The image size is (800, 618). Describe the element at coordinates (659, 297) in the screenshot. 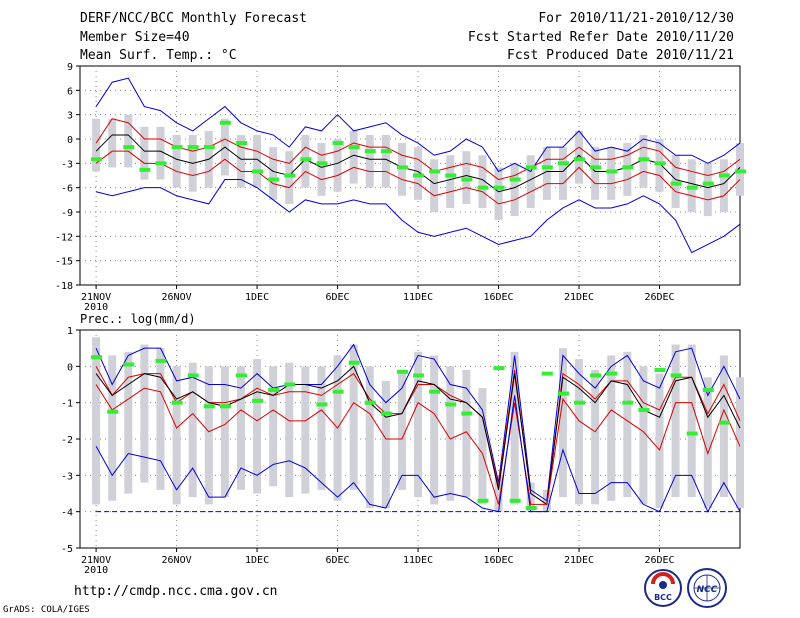

I see `x-tick-label: 26DEC` at that location.